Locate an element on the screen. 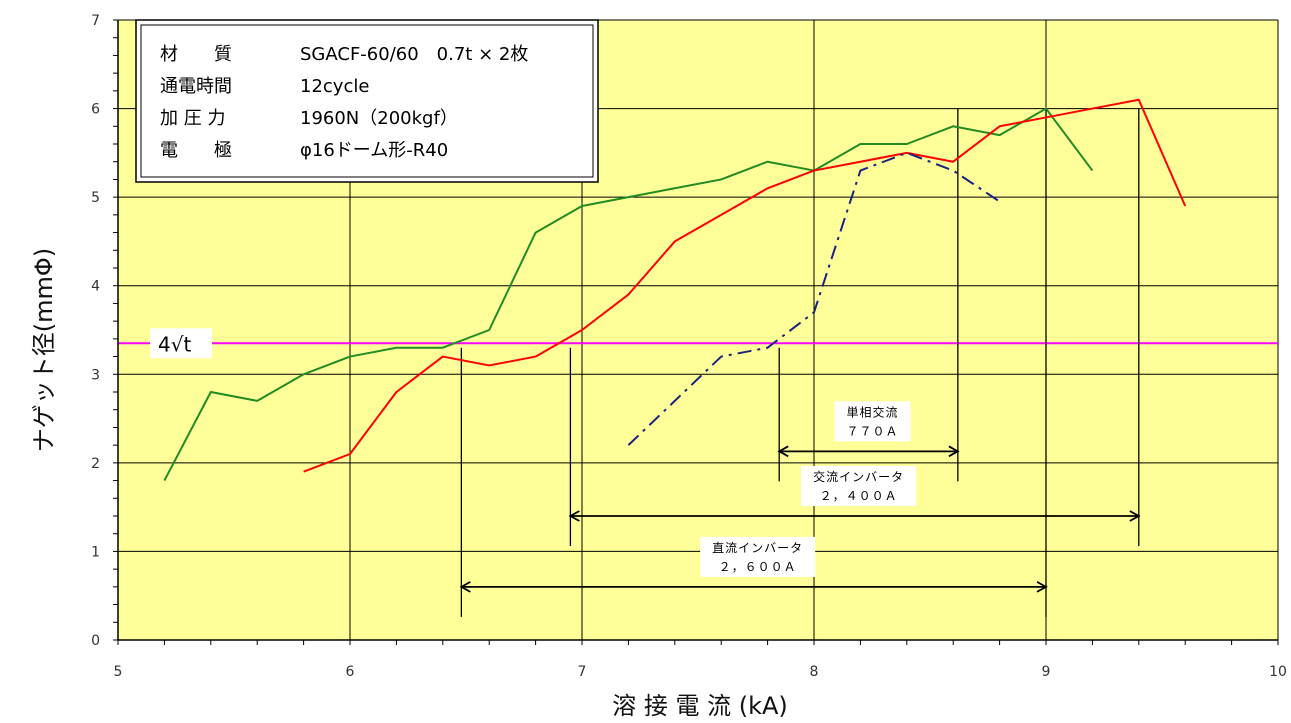 This screenshot has height=723, width=1291. range-annotations: 単相交流 ７７０Ａ 交流インバータ ２，４００Ａ 直流インバータ ２，６００Ａ is located at coordinates (800, 497).